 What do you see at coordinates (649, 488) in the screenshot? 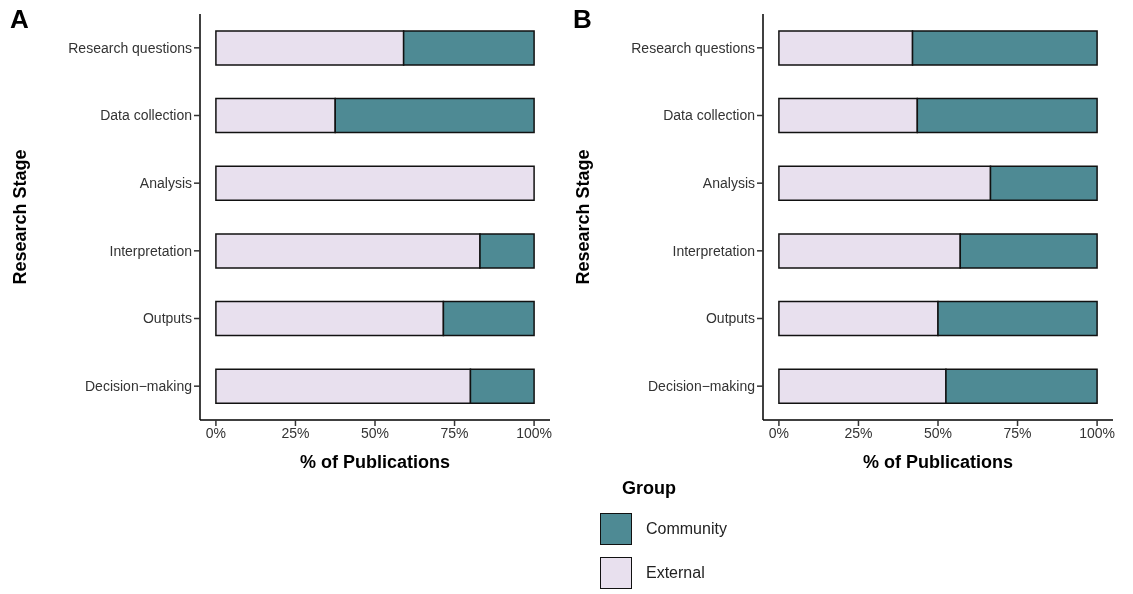
I see `legend-title: Group` at bounding box center [649, 488].